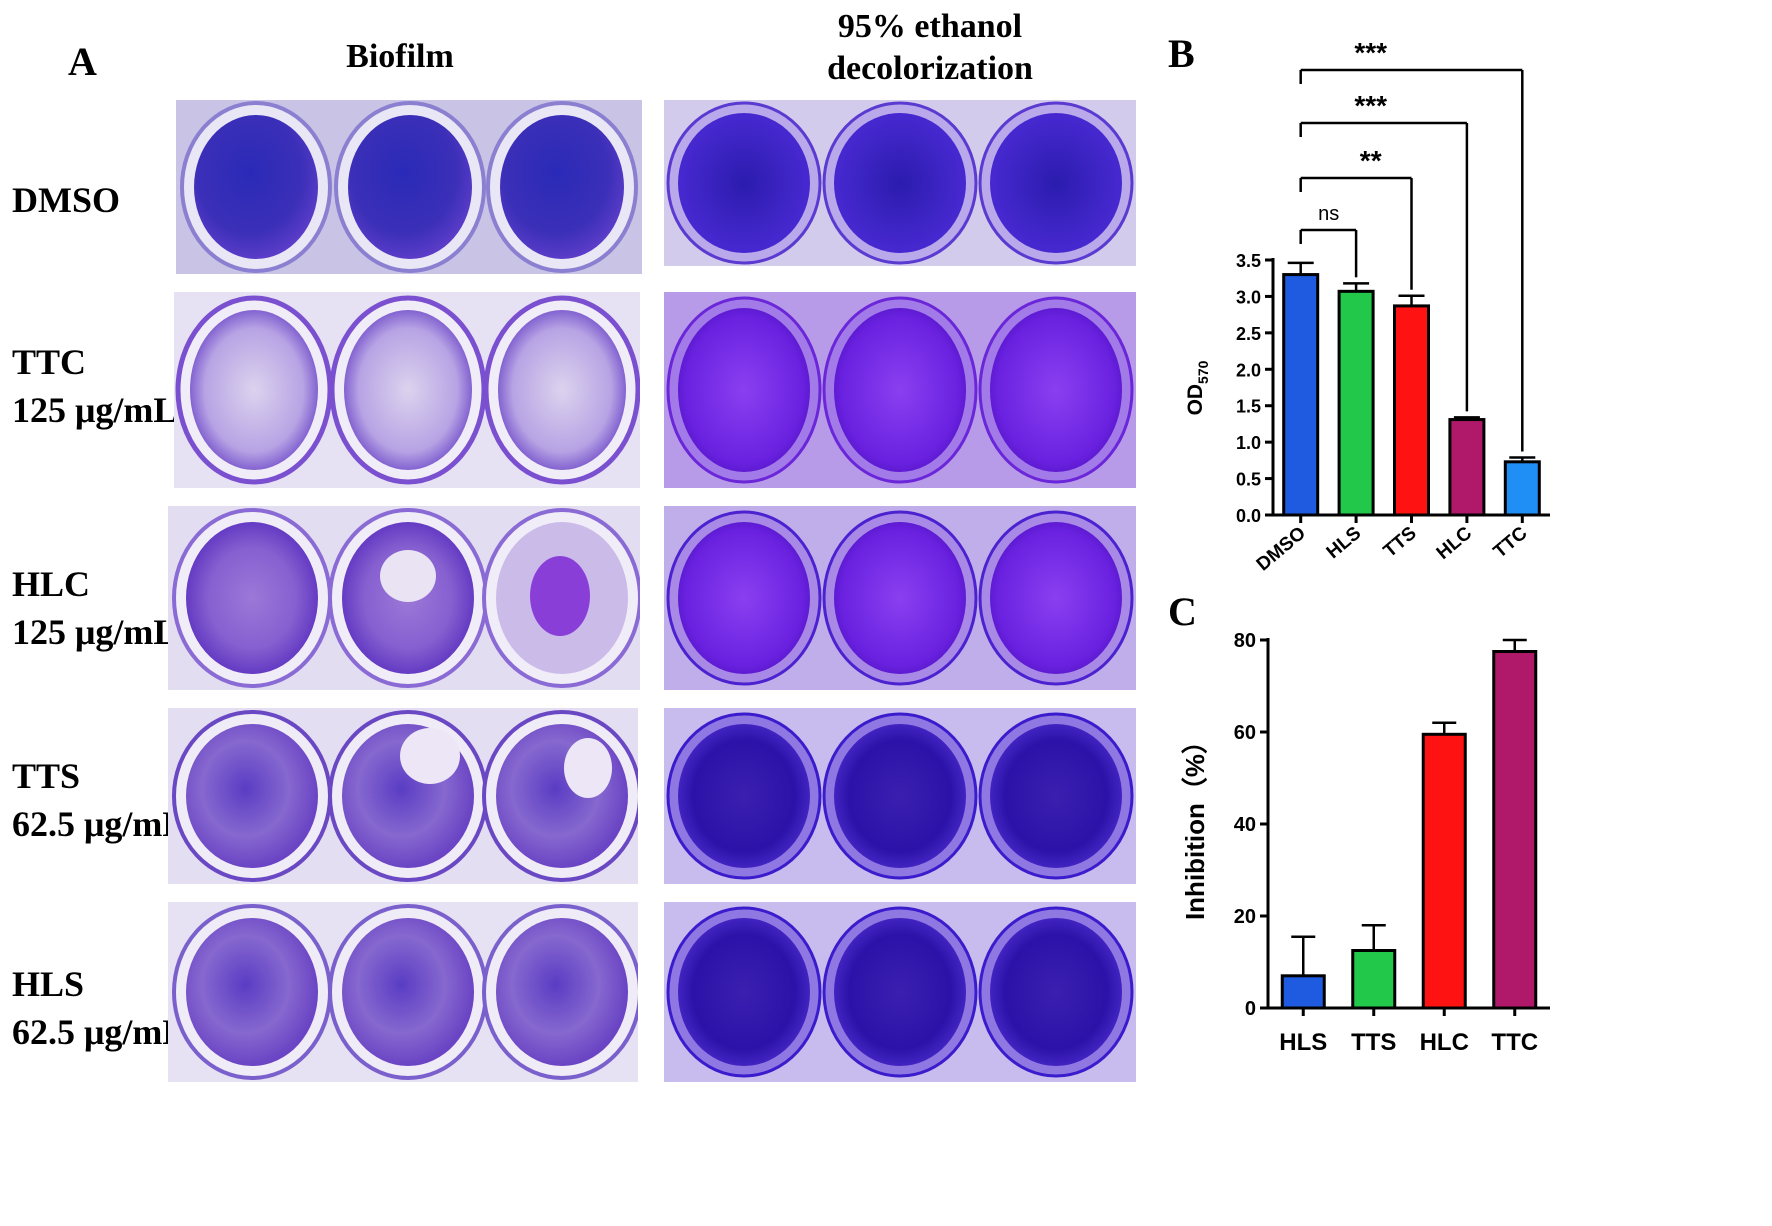  Describe the element at coordinates (1248, 443) in the screenshot. I see `y-tick-label: 1.0` at that location.